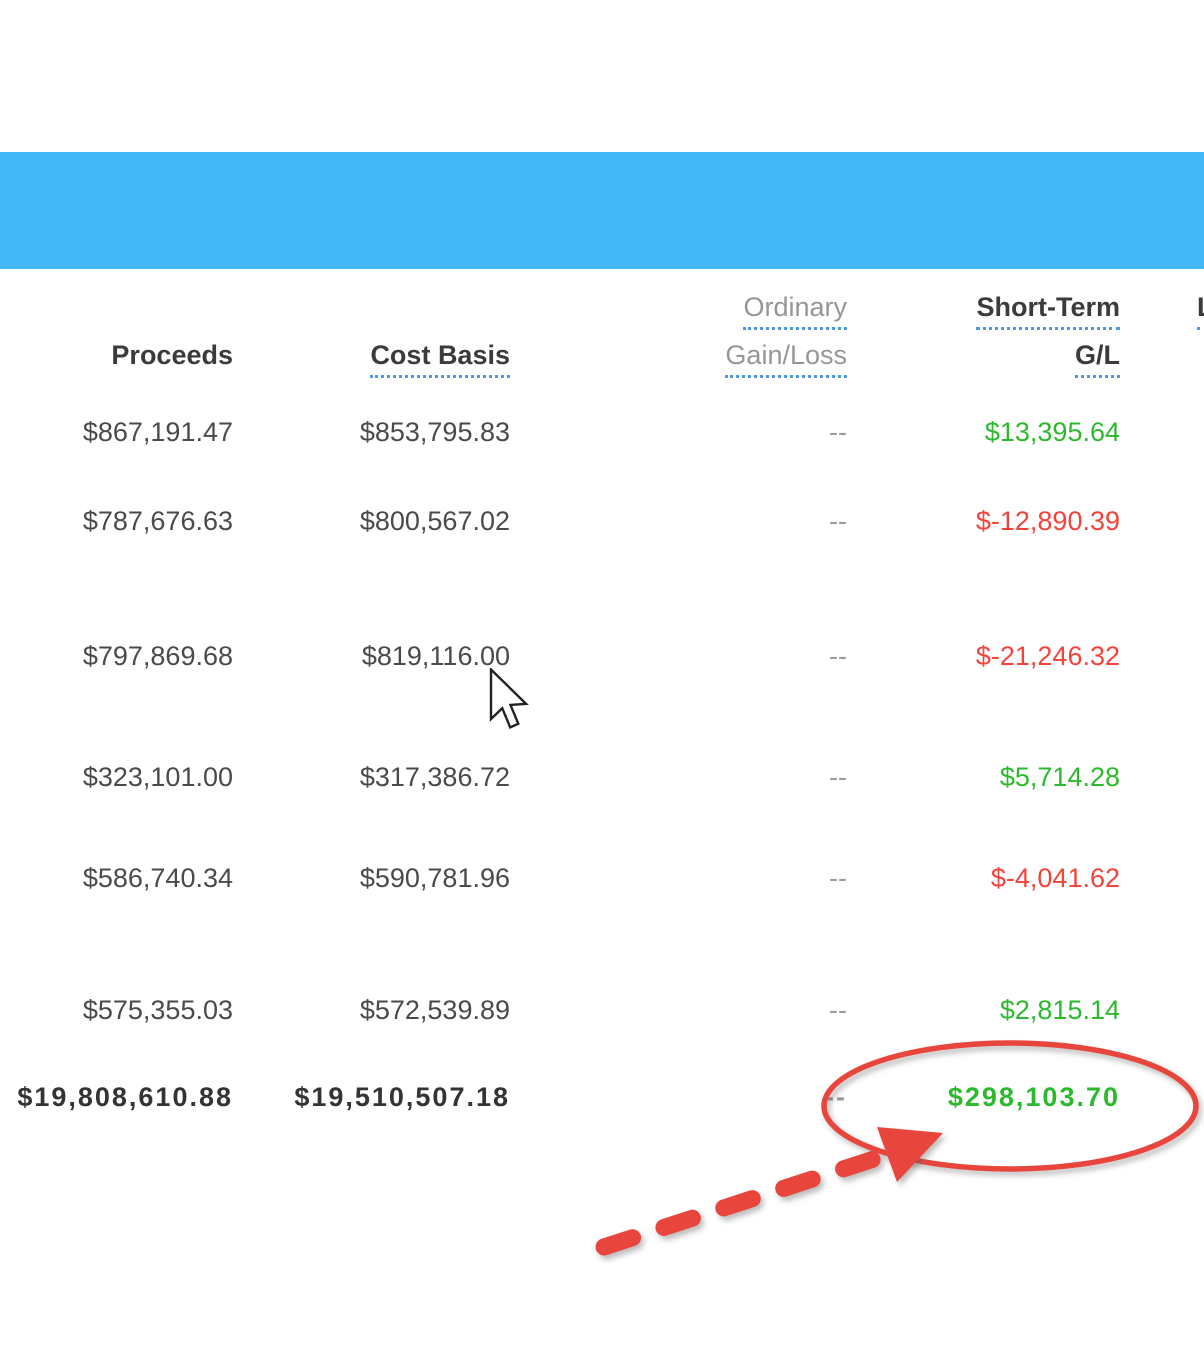 The width and height of the screenshot is (1204, 1372). What do you see at coordinates (157, 777) in the screenshot?
I see `row-proceeds: $323,101.00` at bounding box center [157, 777].